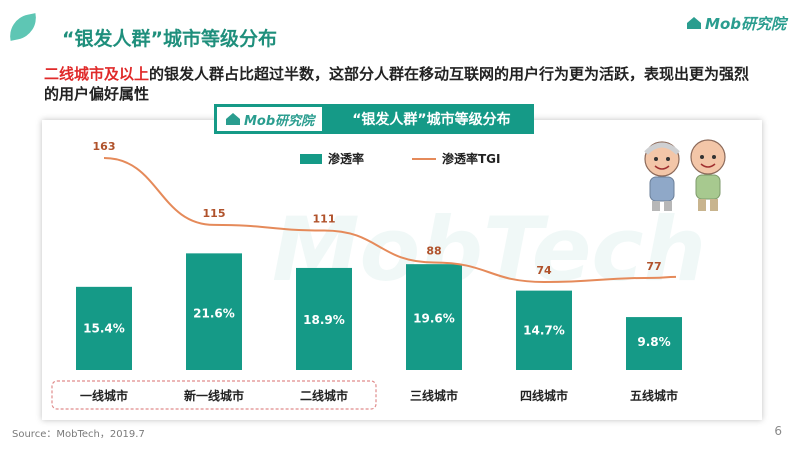  I want to click on chart-legend: 渗透率 渗透率TGI, so click(400, 158).